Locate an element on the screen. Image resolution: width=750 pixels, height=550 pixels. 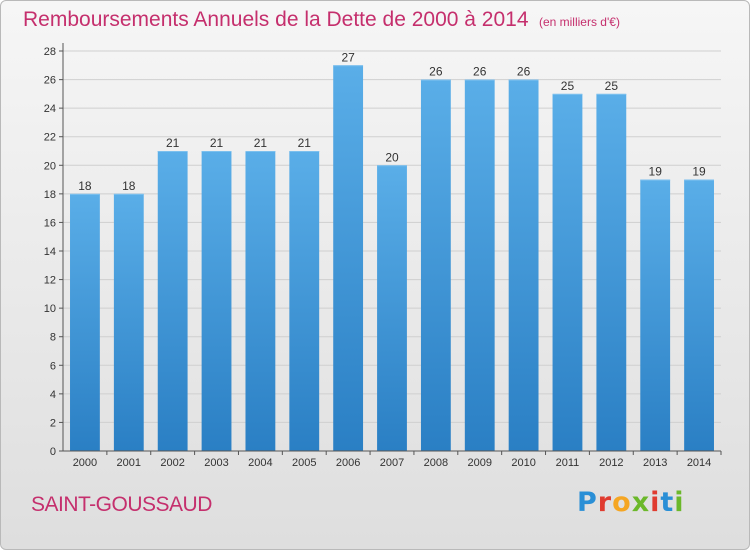
logo-letter: o is located at coordinates (622, 502).